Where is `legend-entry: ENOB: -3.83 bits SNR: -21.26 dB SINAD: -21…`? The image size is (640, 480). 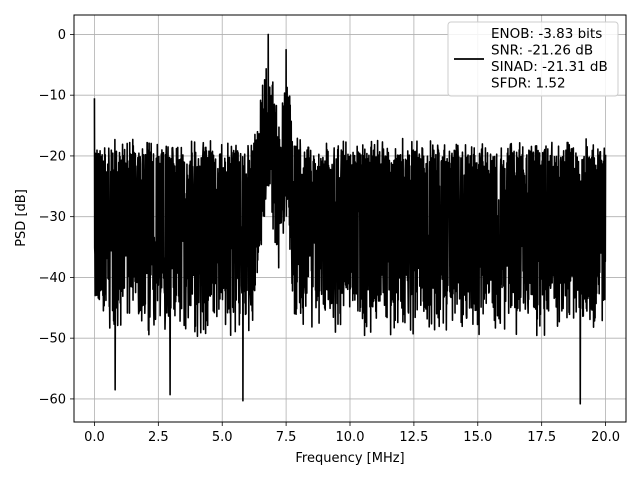 legend-entry: ENOB: -3.83 bits SNR: -21.26 dB SINAD: -21… is located at coordinates (549, 59).